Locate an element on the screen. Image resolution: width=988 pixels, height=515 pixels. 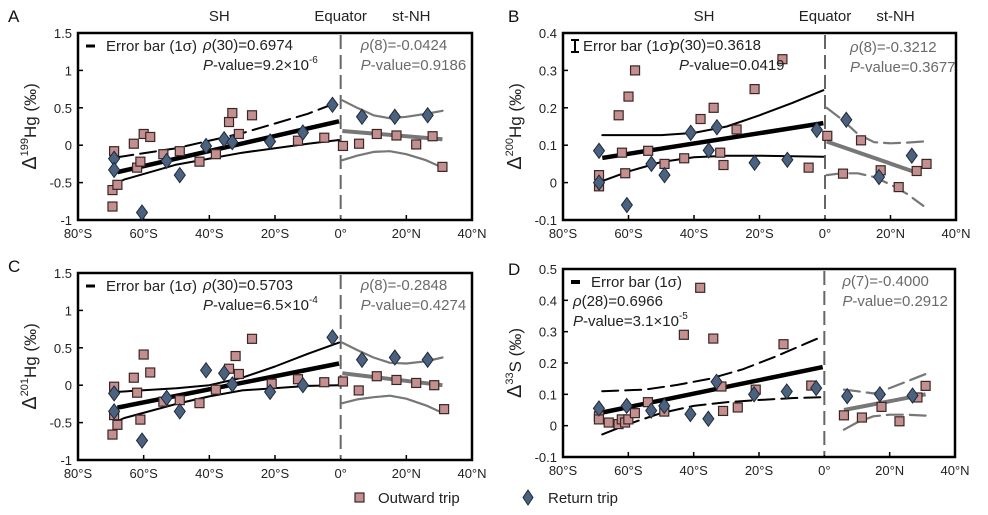
nh-rho-label: ρ(8)=-0.2848 is located at coordinates (404, 285).